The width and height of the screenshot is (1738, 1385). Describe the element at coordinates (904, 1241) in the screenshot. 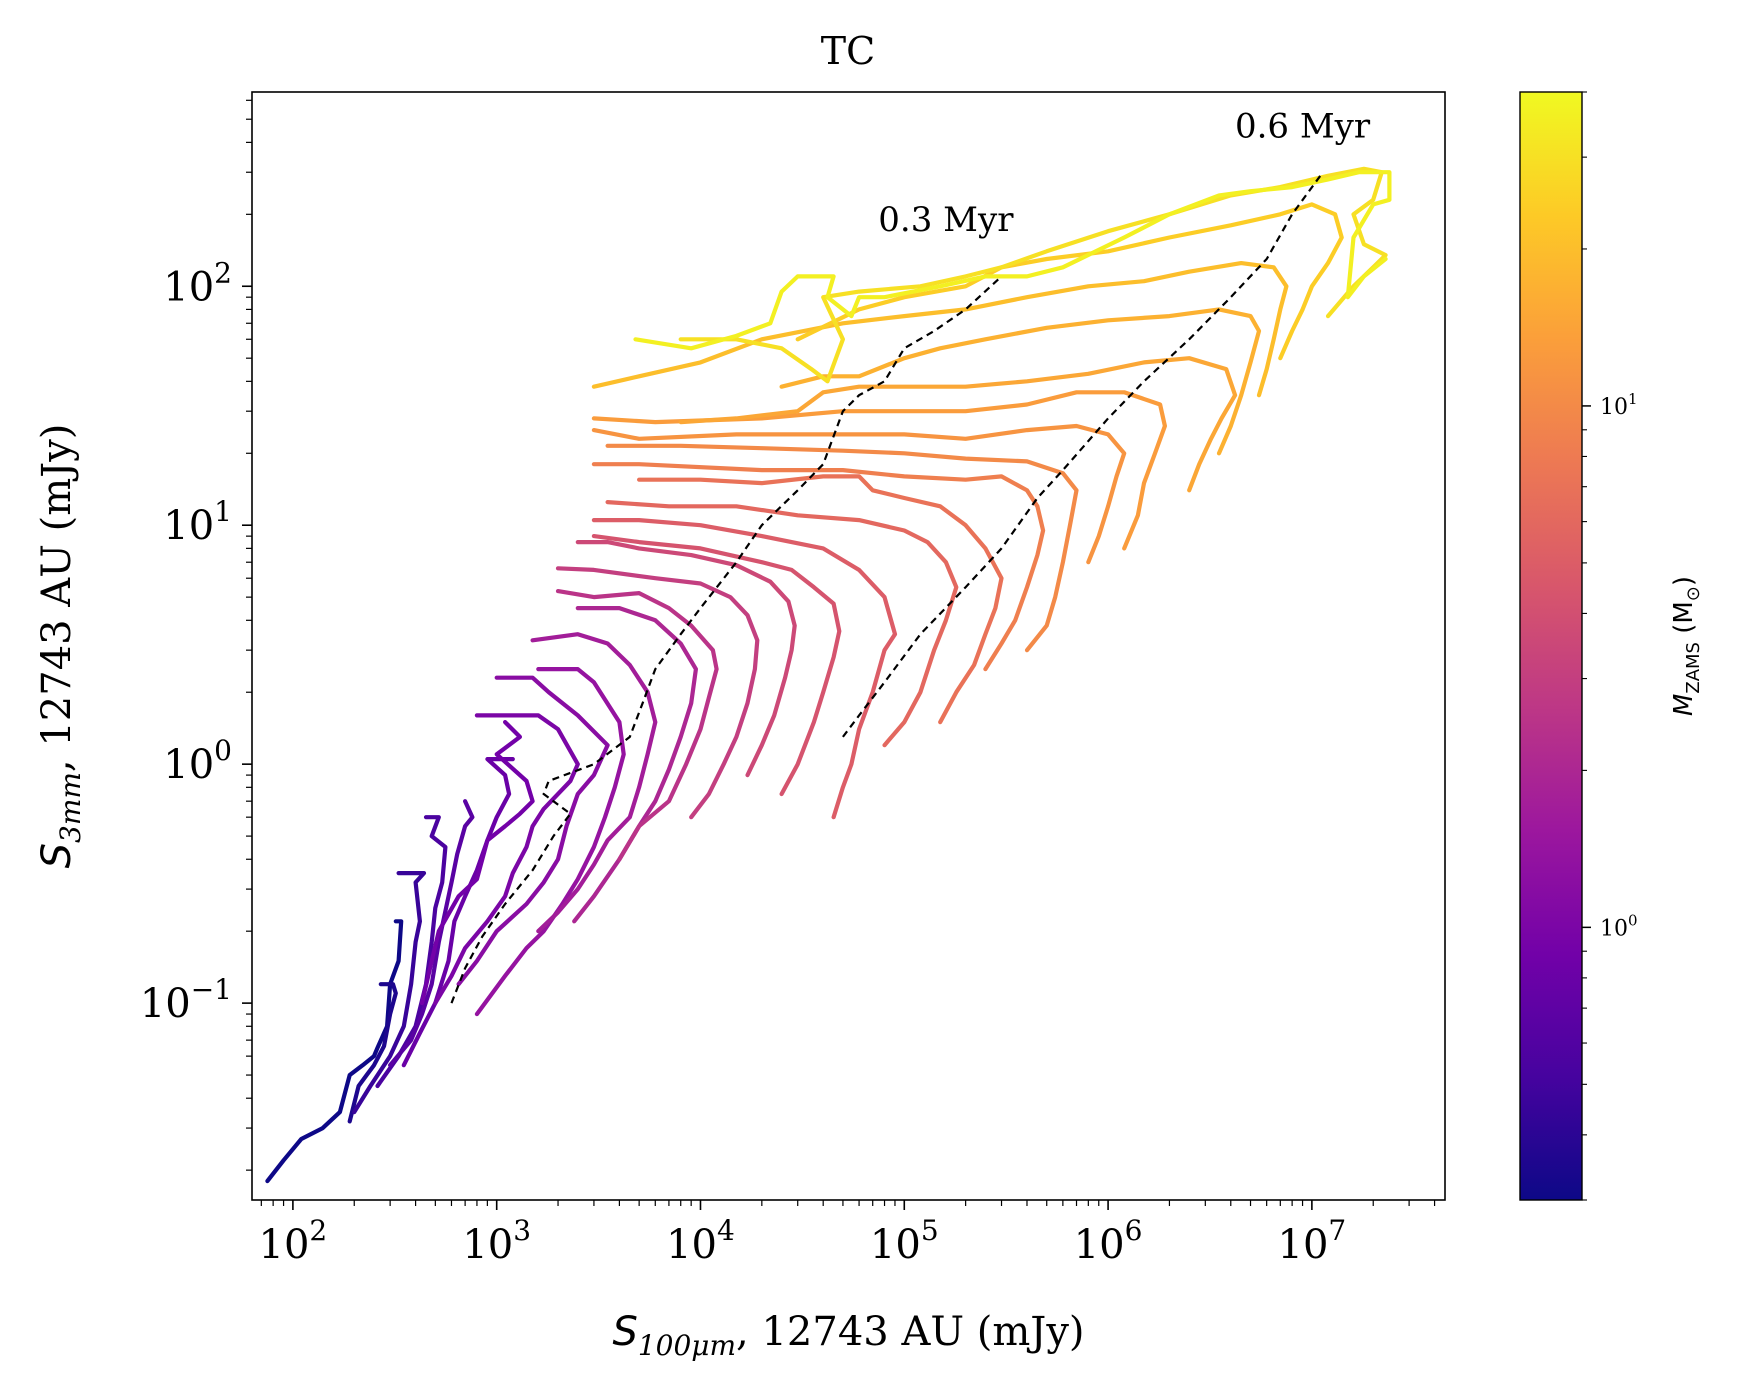

I see `x-tick-label-3: 10⁵` at that location.